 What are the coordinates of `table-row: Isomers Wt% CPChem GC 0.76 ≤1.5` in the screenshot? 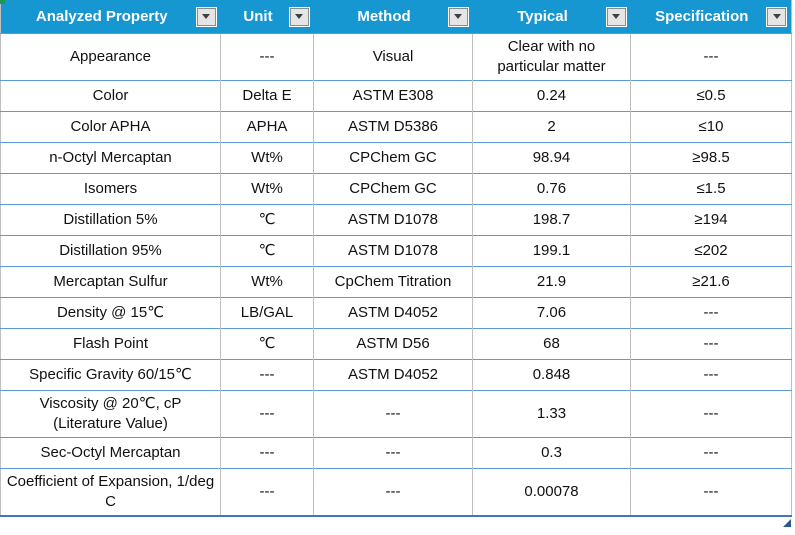 It's located at (396, 189).